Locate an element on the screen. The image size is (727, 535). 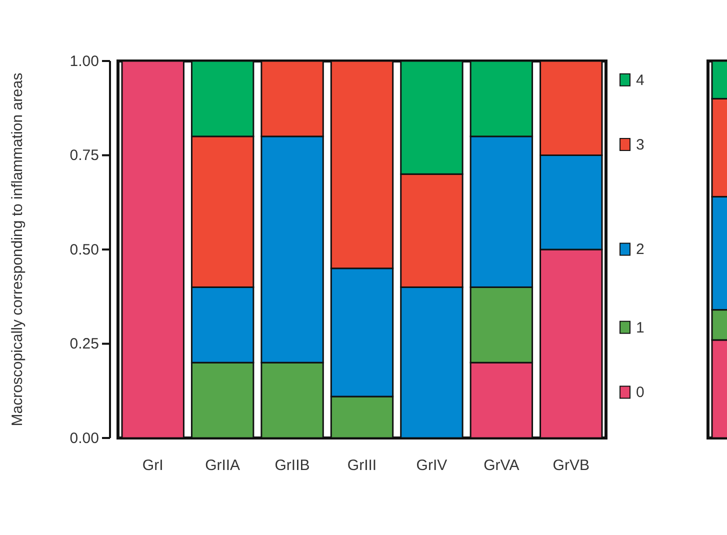
x-tick-label: GrIIA is located at coordinates (222, 465).